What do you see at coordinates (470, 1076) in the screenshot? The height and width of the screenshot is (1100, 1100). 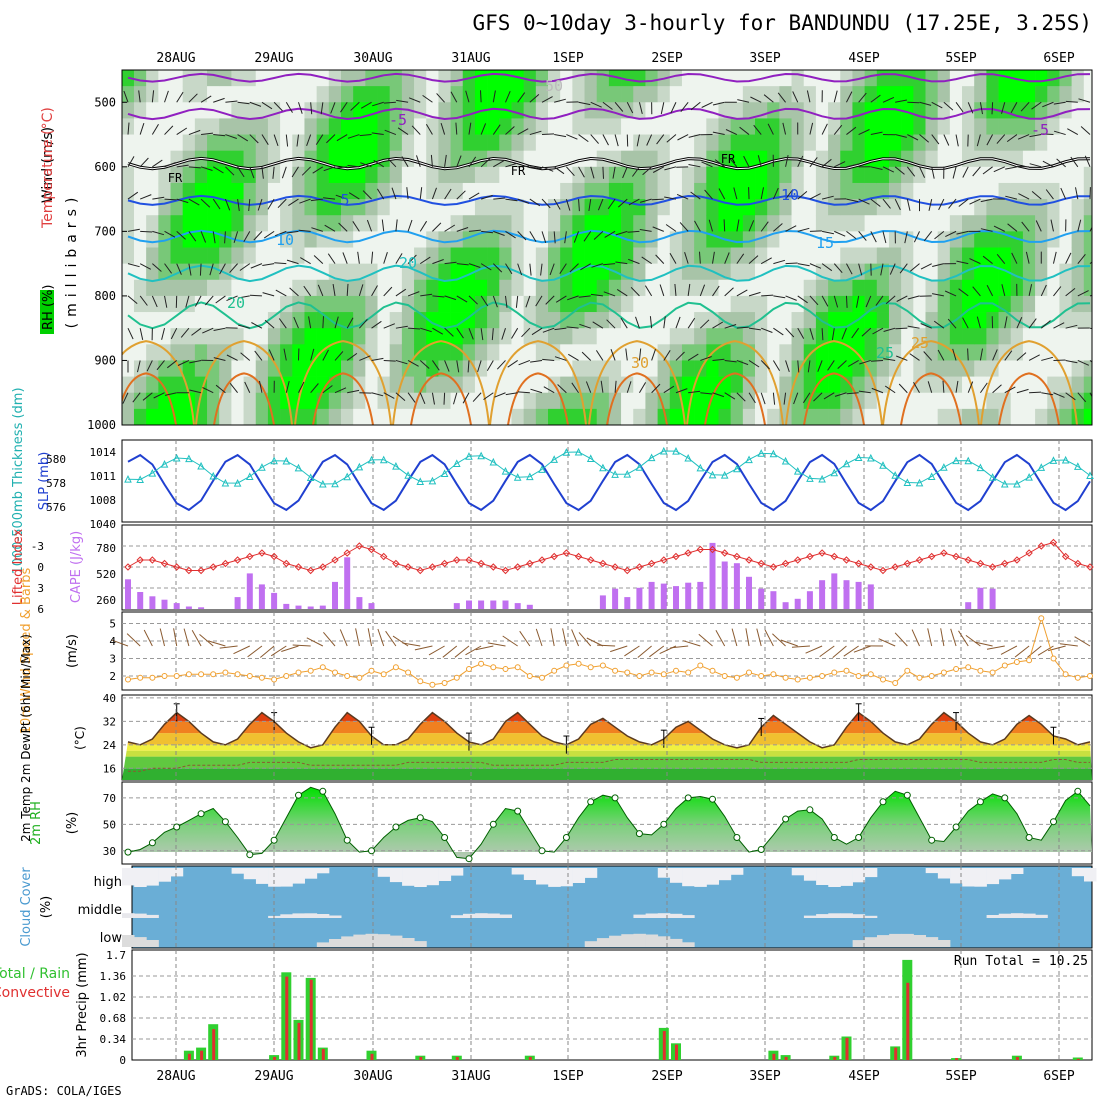 I see `bottom-date-label: 31AUG` at bounding box center [470, 1076].